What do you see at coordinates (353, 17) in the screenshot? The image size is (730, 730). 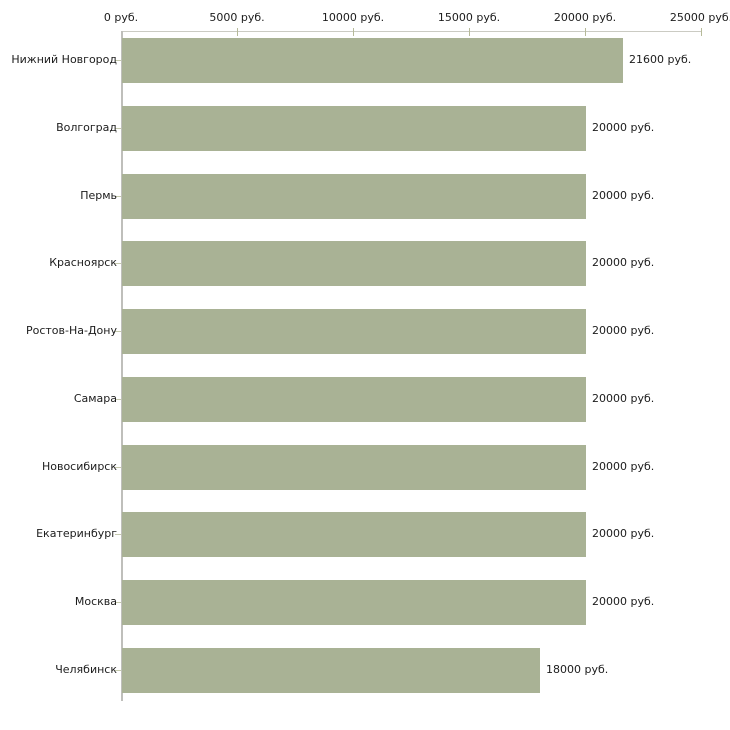 I see `x-axis-tick-label: 10000 руб.` at bounding box center [353, 17].